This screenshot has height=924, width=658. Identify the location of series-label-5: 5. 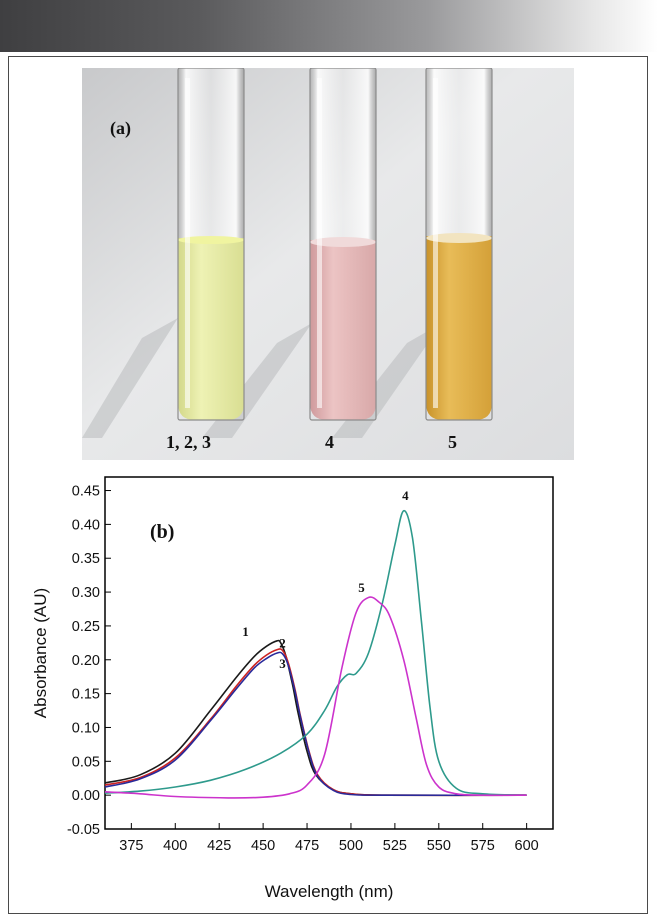
(361, 587).